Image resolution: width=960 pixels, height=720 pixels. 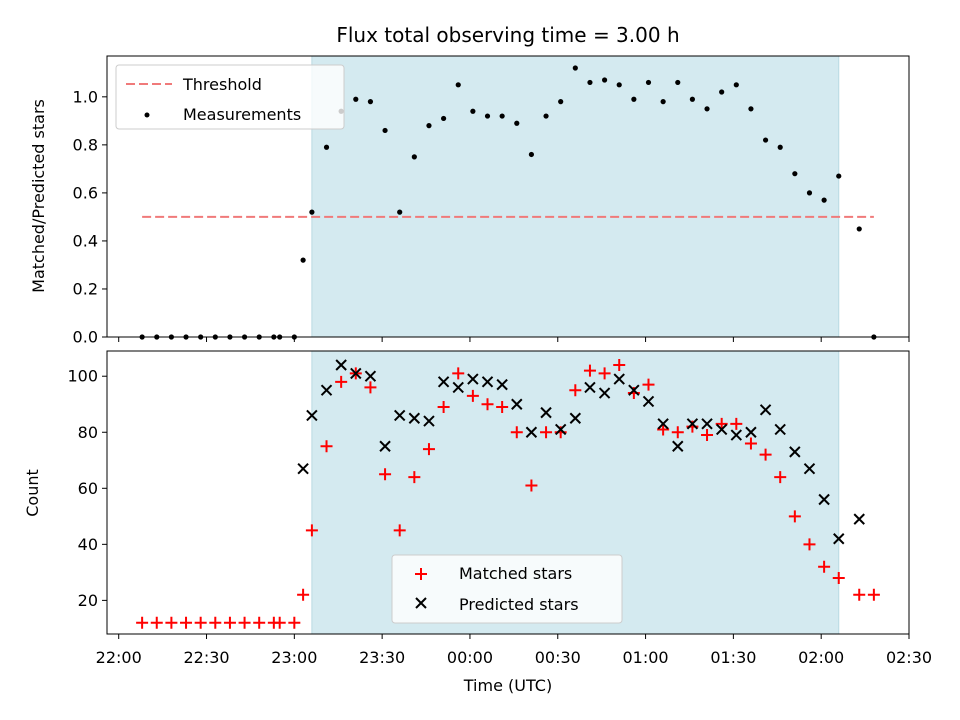 I want to click on count-y-tick-label: 80, so click(x=88, y=432).